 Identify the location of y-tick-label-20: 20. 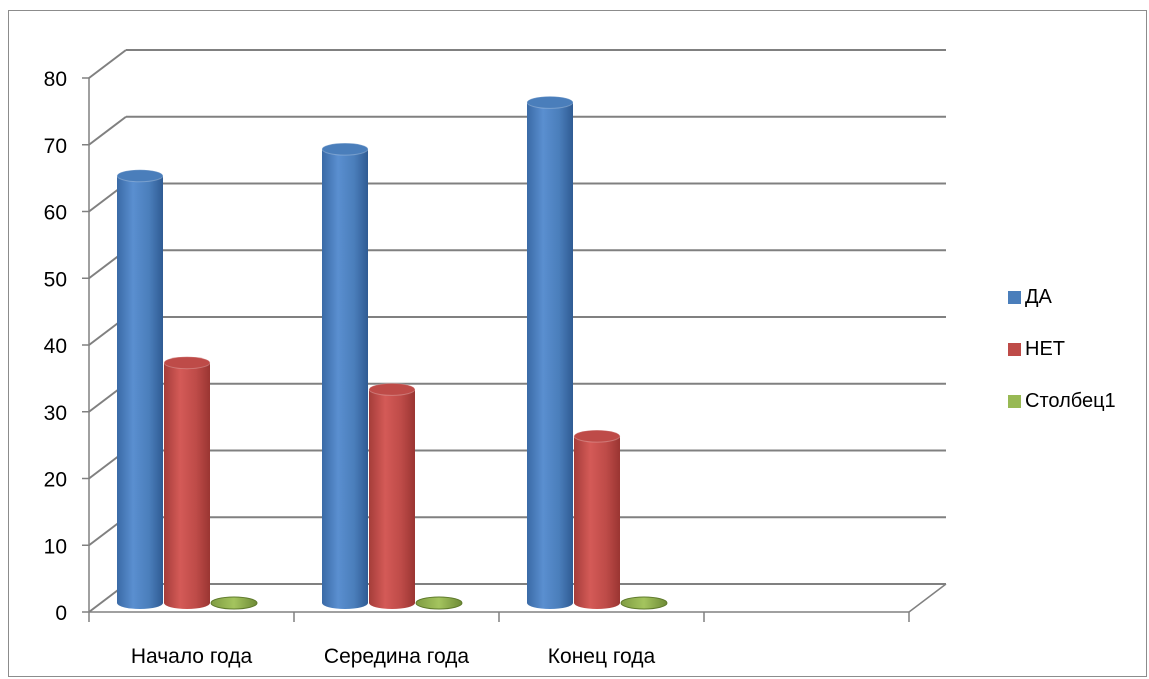
(55, 480).